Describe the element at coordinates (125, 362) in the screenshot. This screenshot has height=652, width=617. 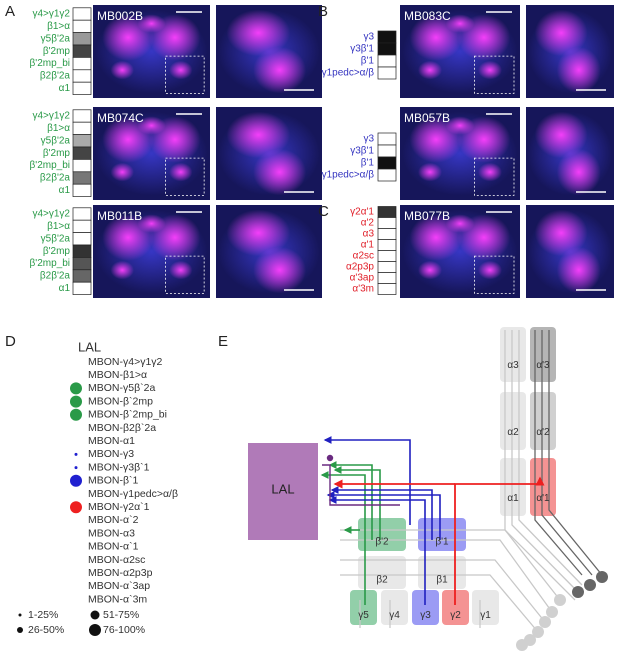
I see `mbon-name: MBON-γ4>γ1γ2` at that location.